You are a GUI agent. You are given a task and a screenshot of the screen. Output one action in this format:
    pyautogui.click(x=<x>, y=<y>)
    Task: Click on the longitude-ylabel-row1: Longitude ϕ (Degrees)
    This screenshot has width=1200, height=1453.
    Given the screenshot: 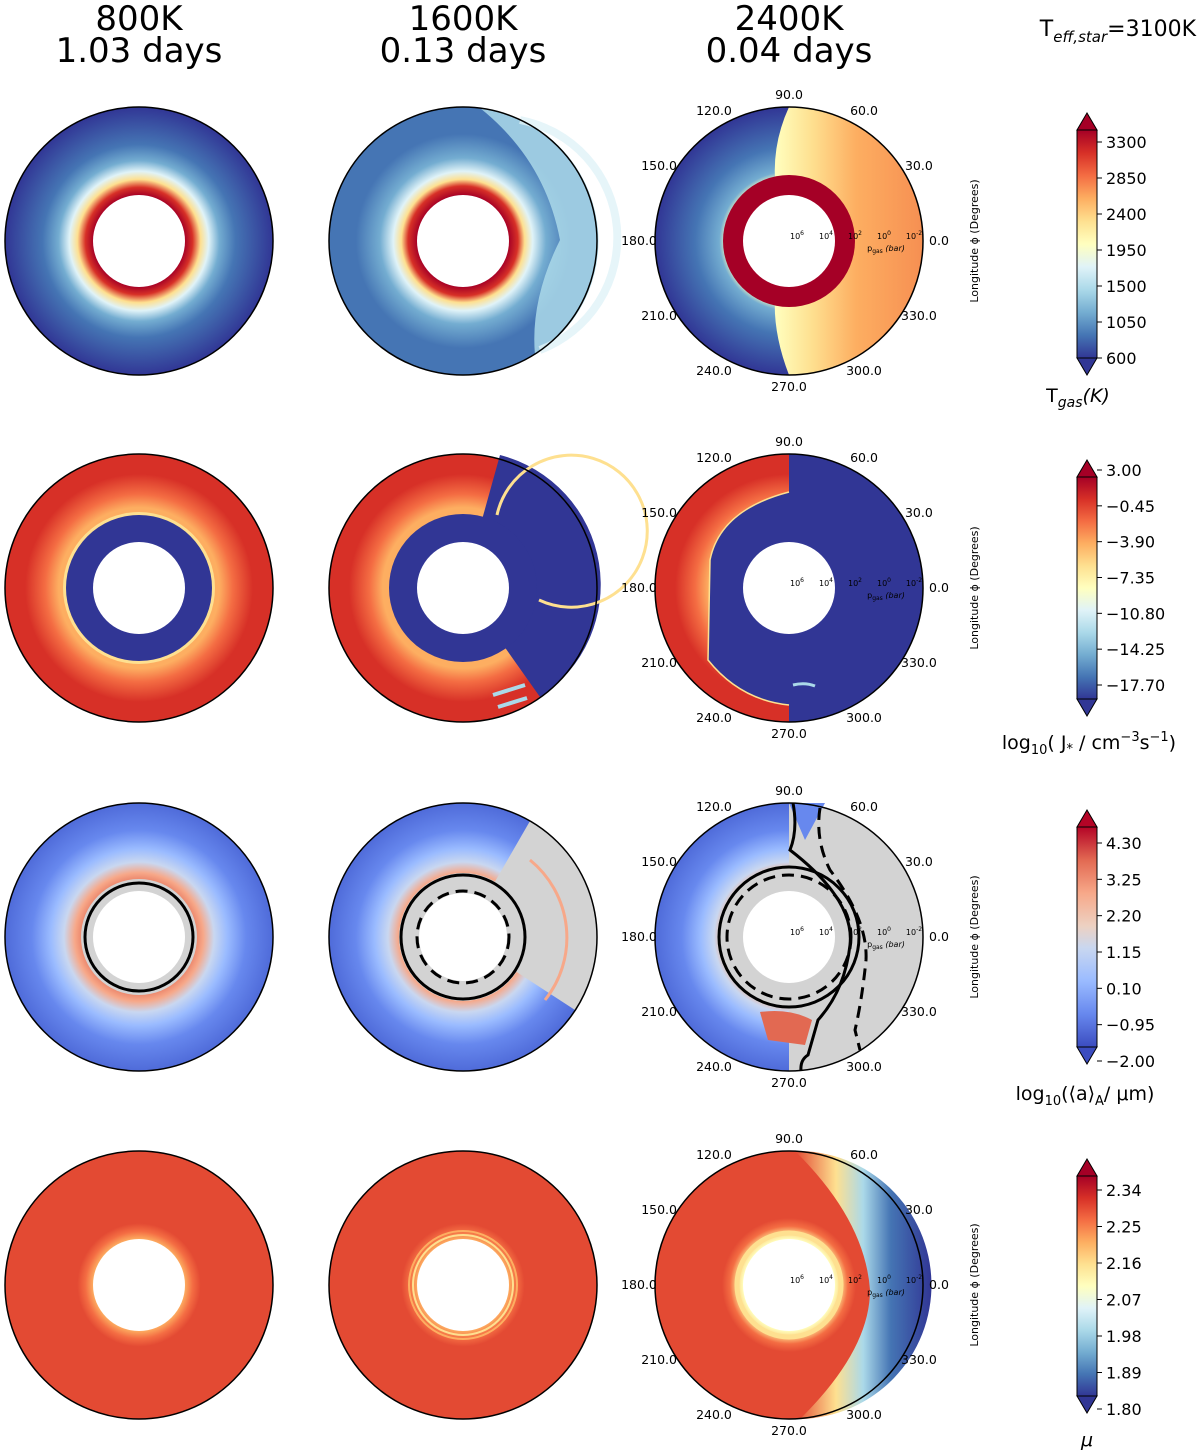 What is the action you would take?
    pyautogui.click(x=974, y=240)
    